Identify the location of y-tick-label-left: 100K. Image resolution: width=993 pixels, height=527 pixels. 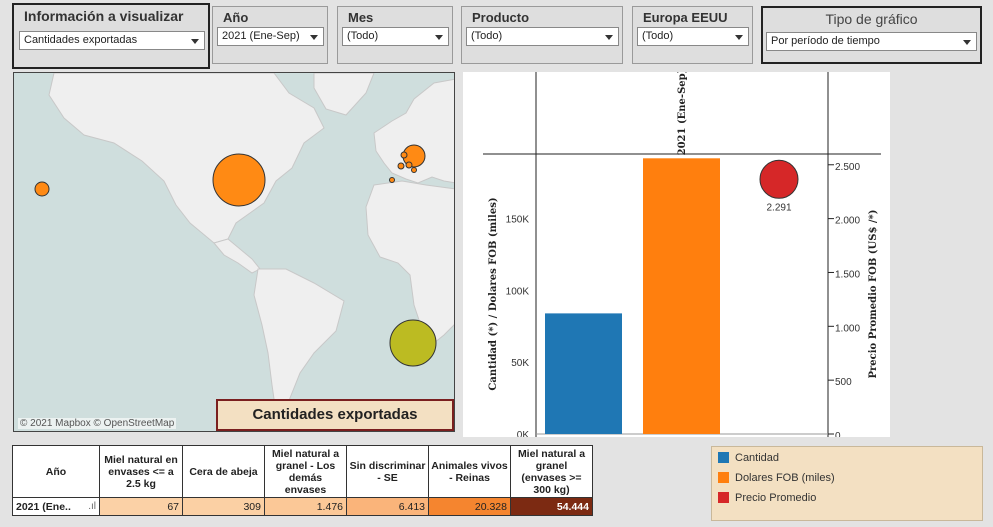
(518, 291).